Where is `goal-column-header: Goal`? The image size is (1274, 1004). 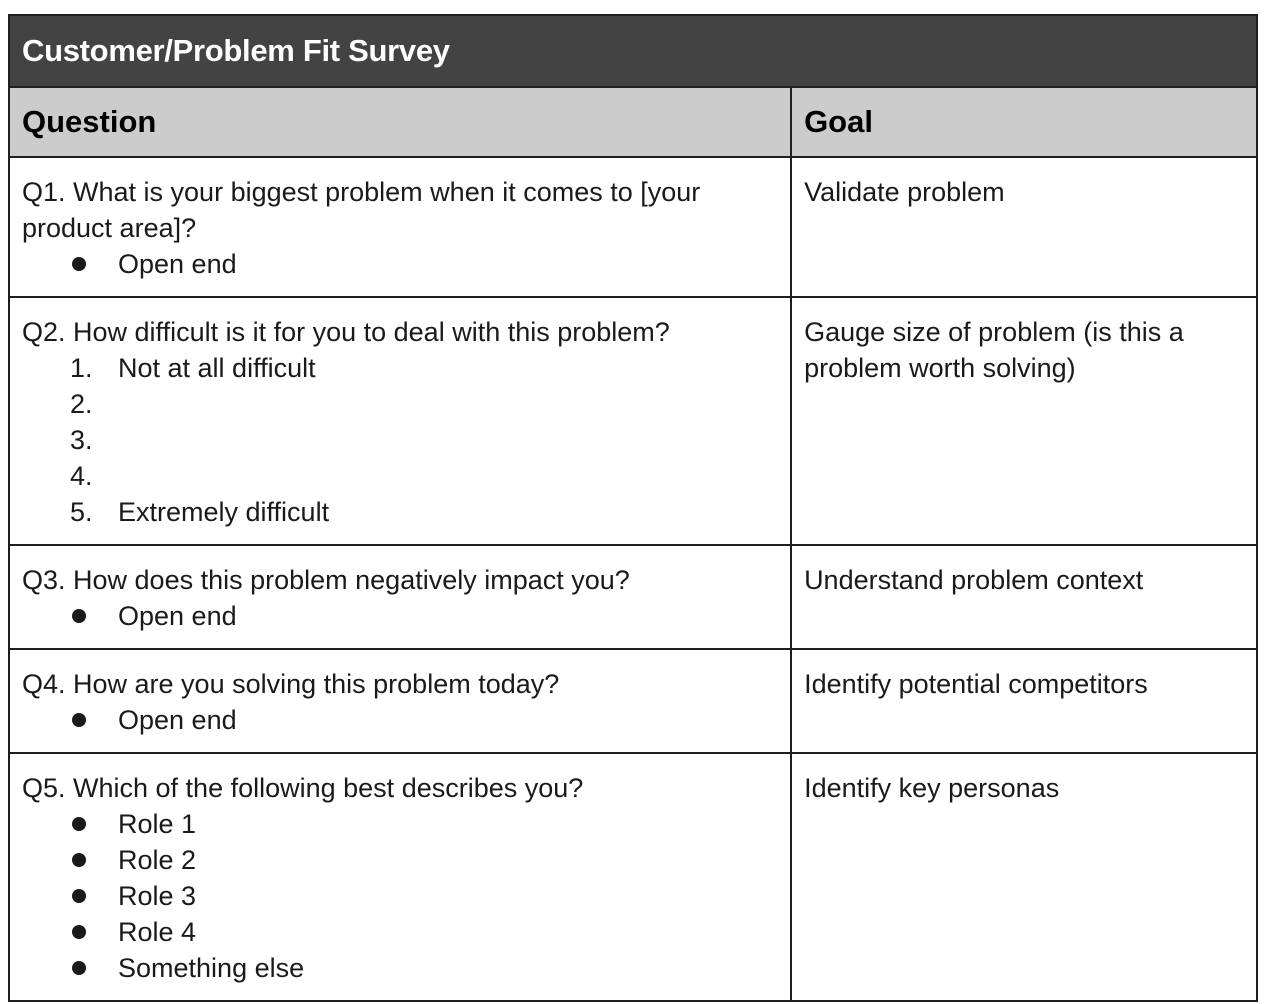
goal-column-header: Goal is located at coordinates (1024, 122).